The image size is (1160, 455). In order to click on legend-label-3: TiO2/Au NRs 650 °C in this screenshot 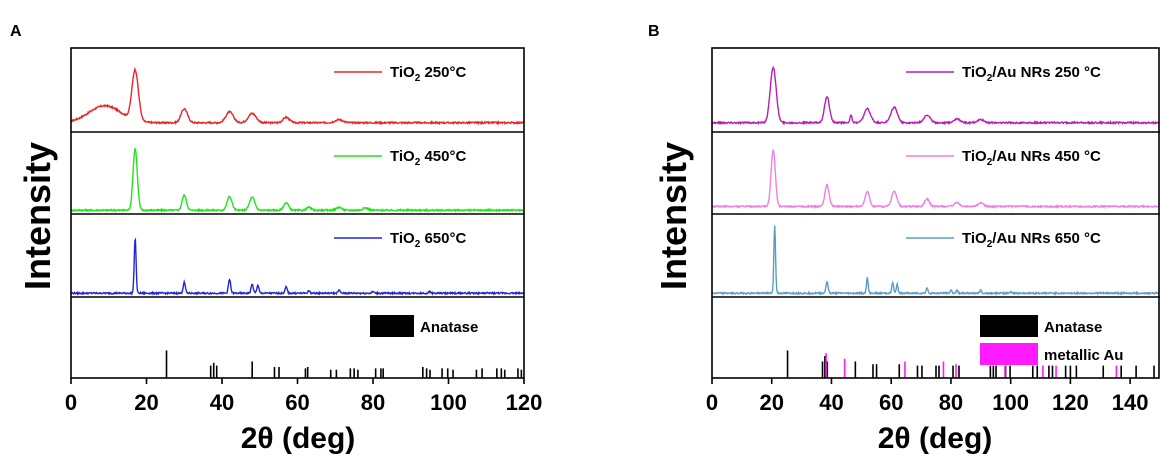, I will do `click(1031, 240)`.